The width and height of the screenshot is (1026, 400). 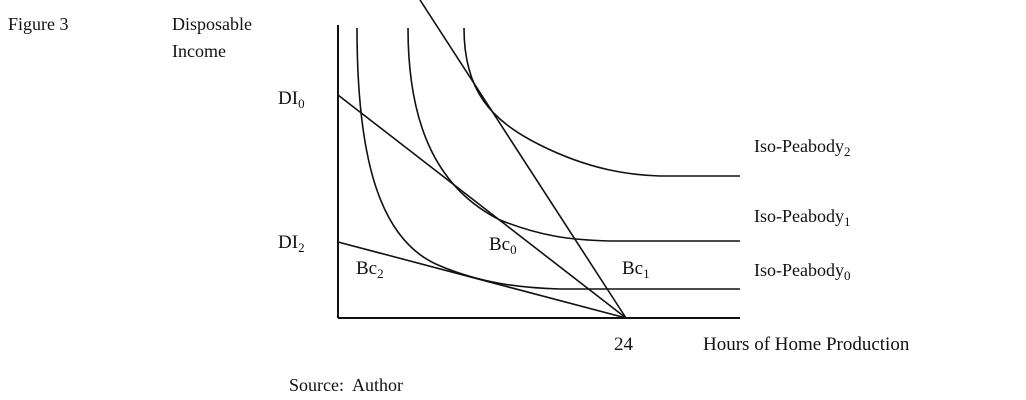 What do you see at coordinates (199, 51) in the screenshot?
I see `y-axis-label-line2: Income` at bounding box center [199, 51].